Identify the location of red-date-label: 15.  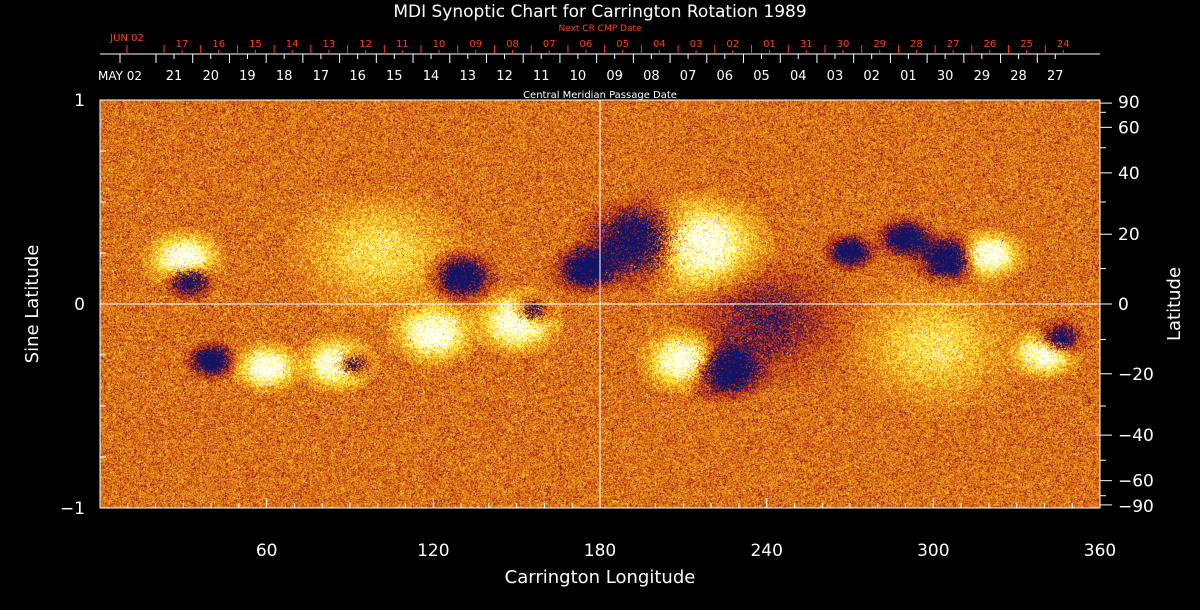
(255, 44).